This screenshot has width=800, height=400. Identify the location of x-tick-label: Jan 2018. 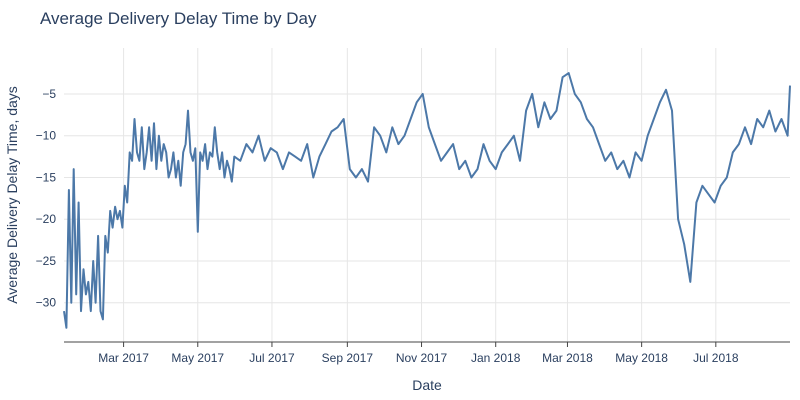
(496, 358).